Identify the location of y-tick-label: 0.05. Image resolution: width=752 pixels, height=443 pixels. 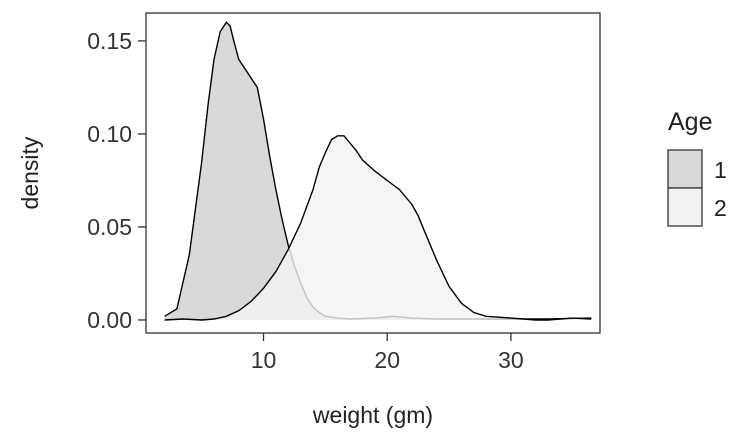
(109, 227).